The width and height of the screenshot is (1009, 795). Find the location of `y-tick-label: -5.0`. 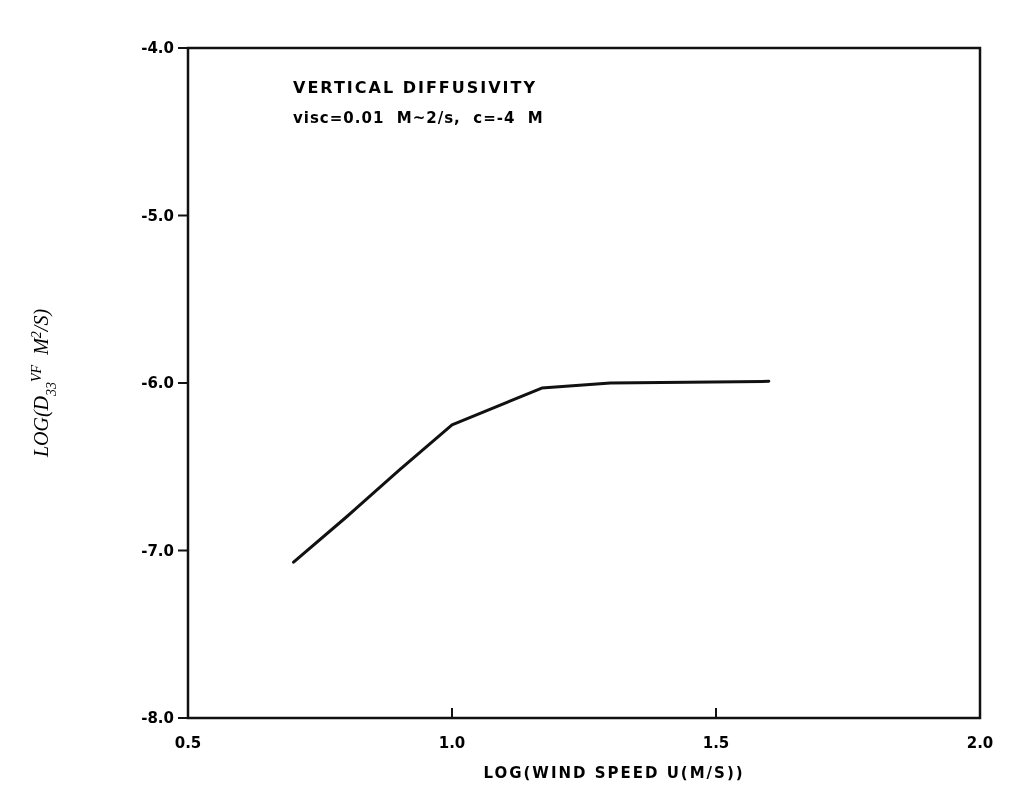

y-tick-label: -5.0 is located at coordinates (157, 215).